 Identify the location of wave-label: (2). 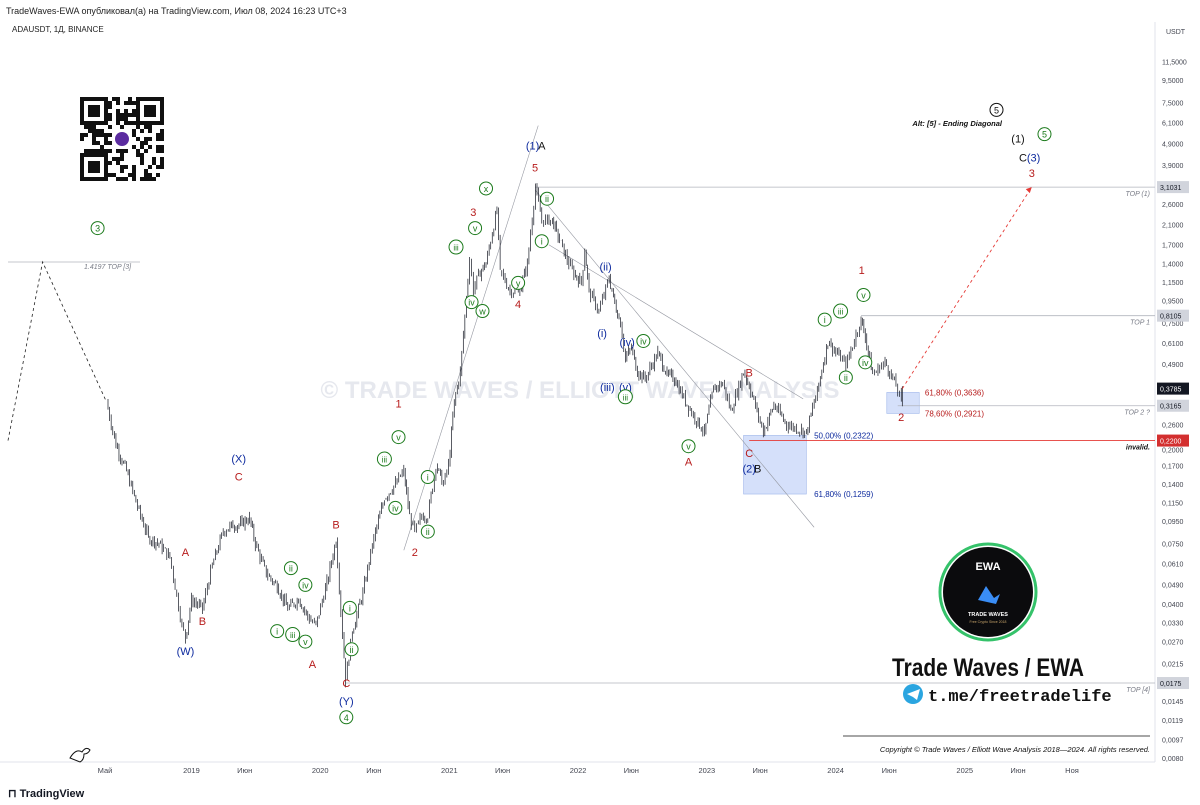
(748, 469).